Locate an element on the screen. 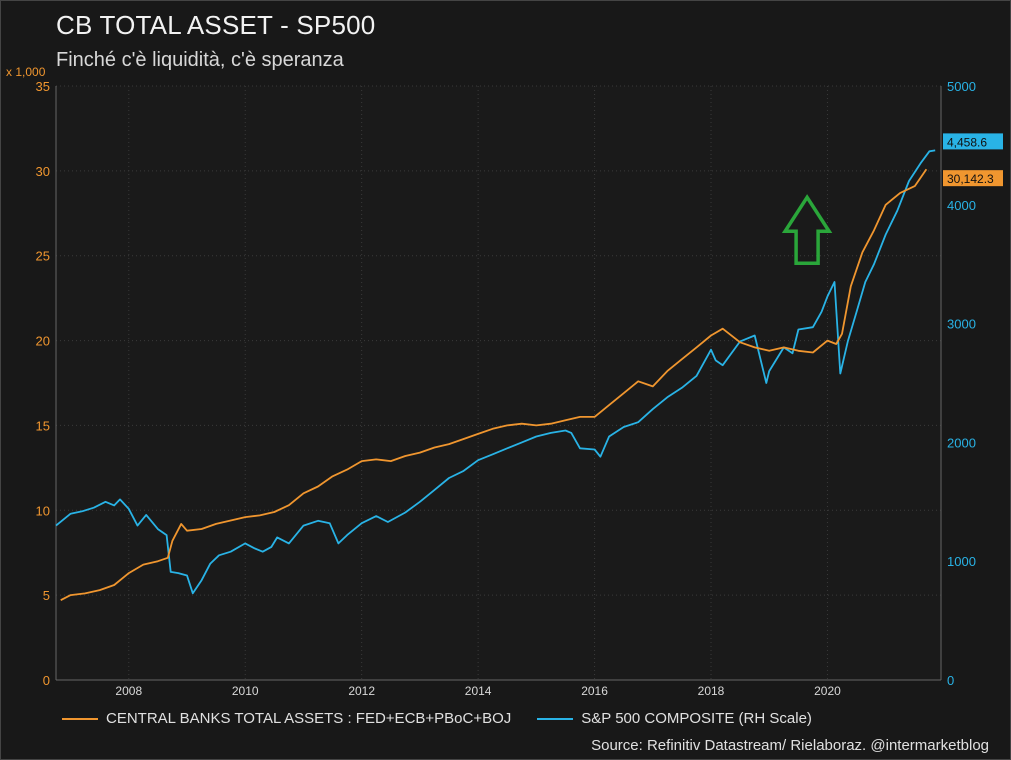  y-right-tick-label: 3000 is located at coordinates (961, 324).